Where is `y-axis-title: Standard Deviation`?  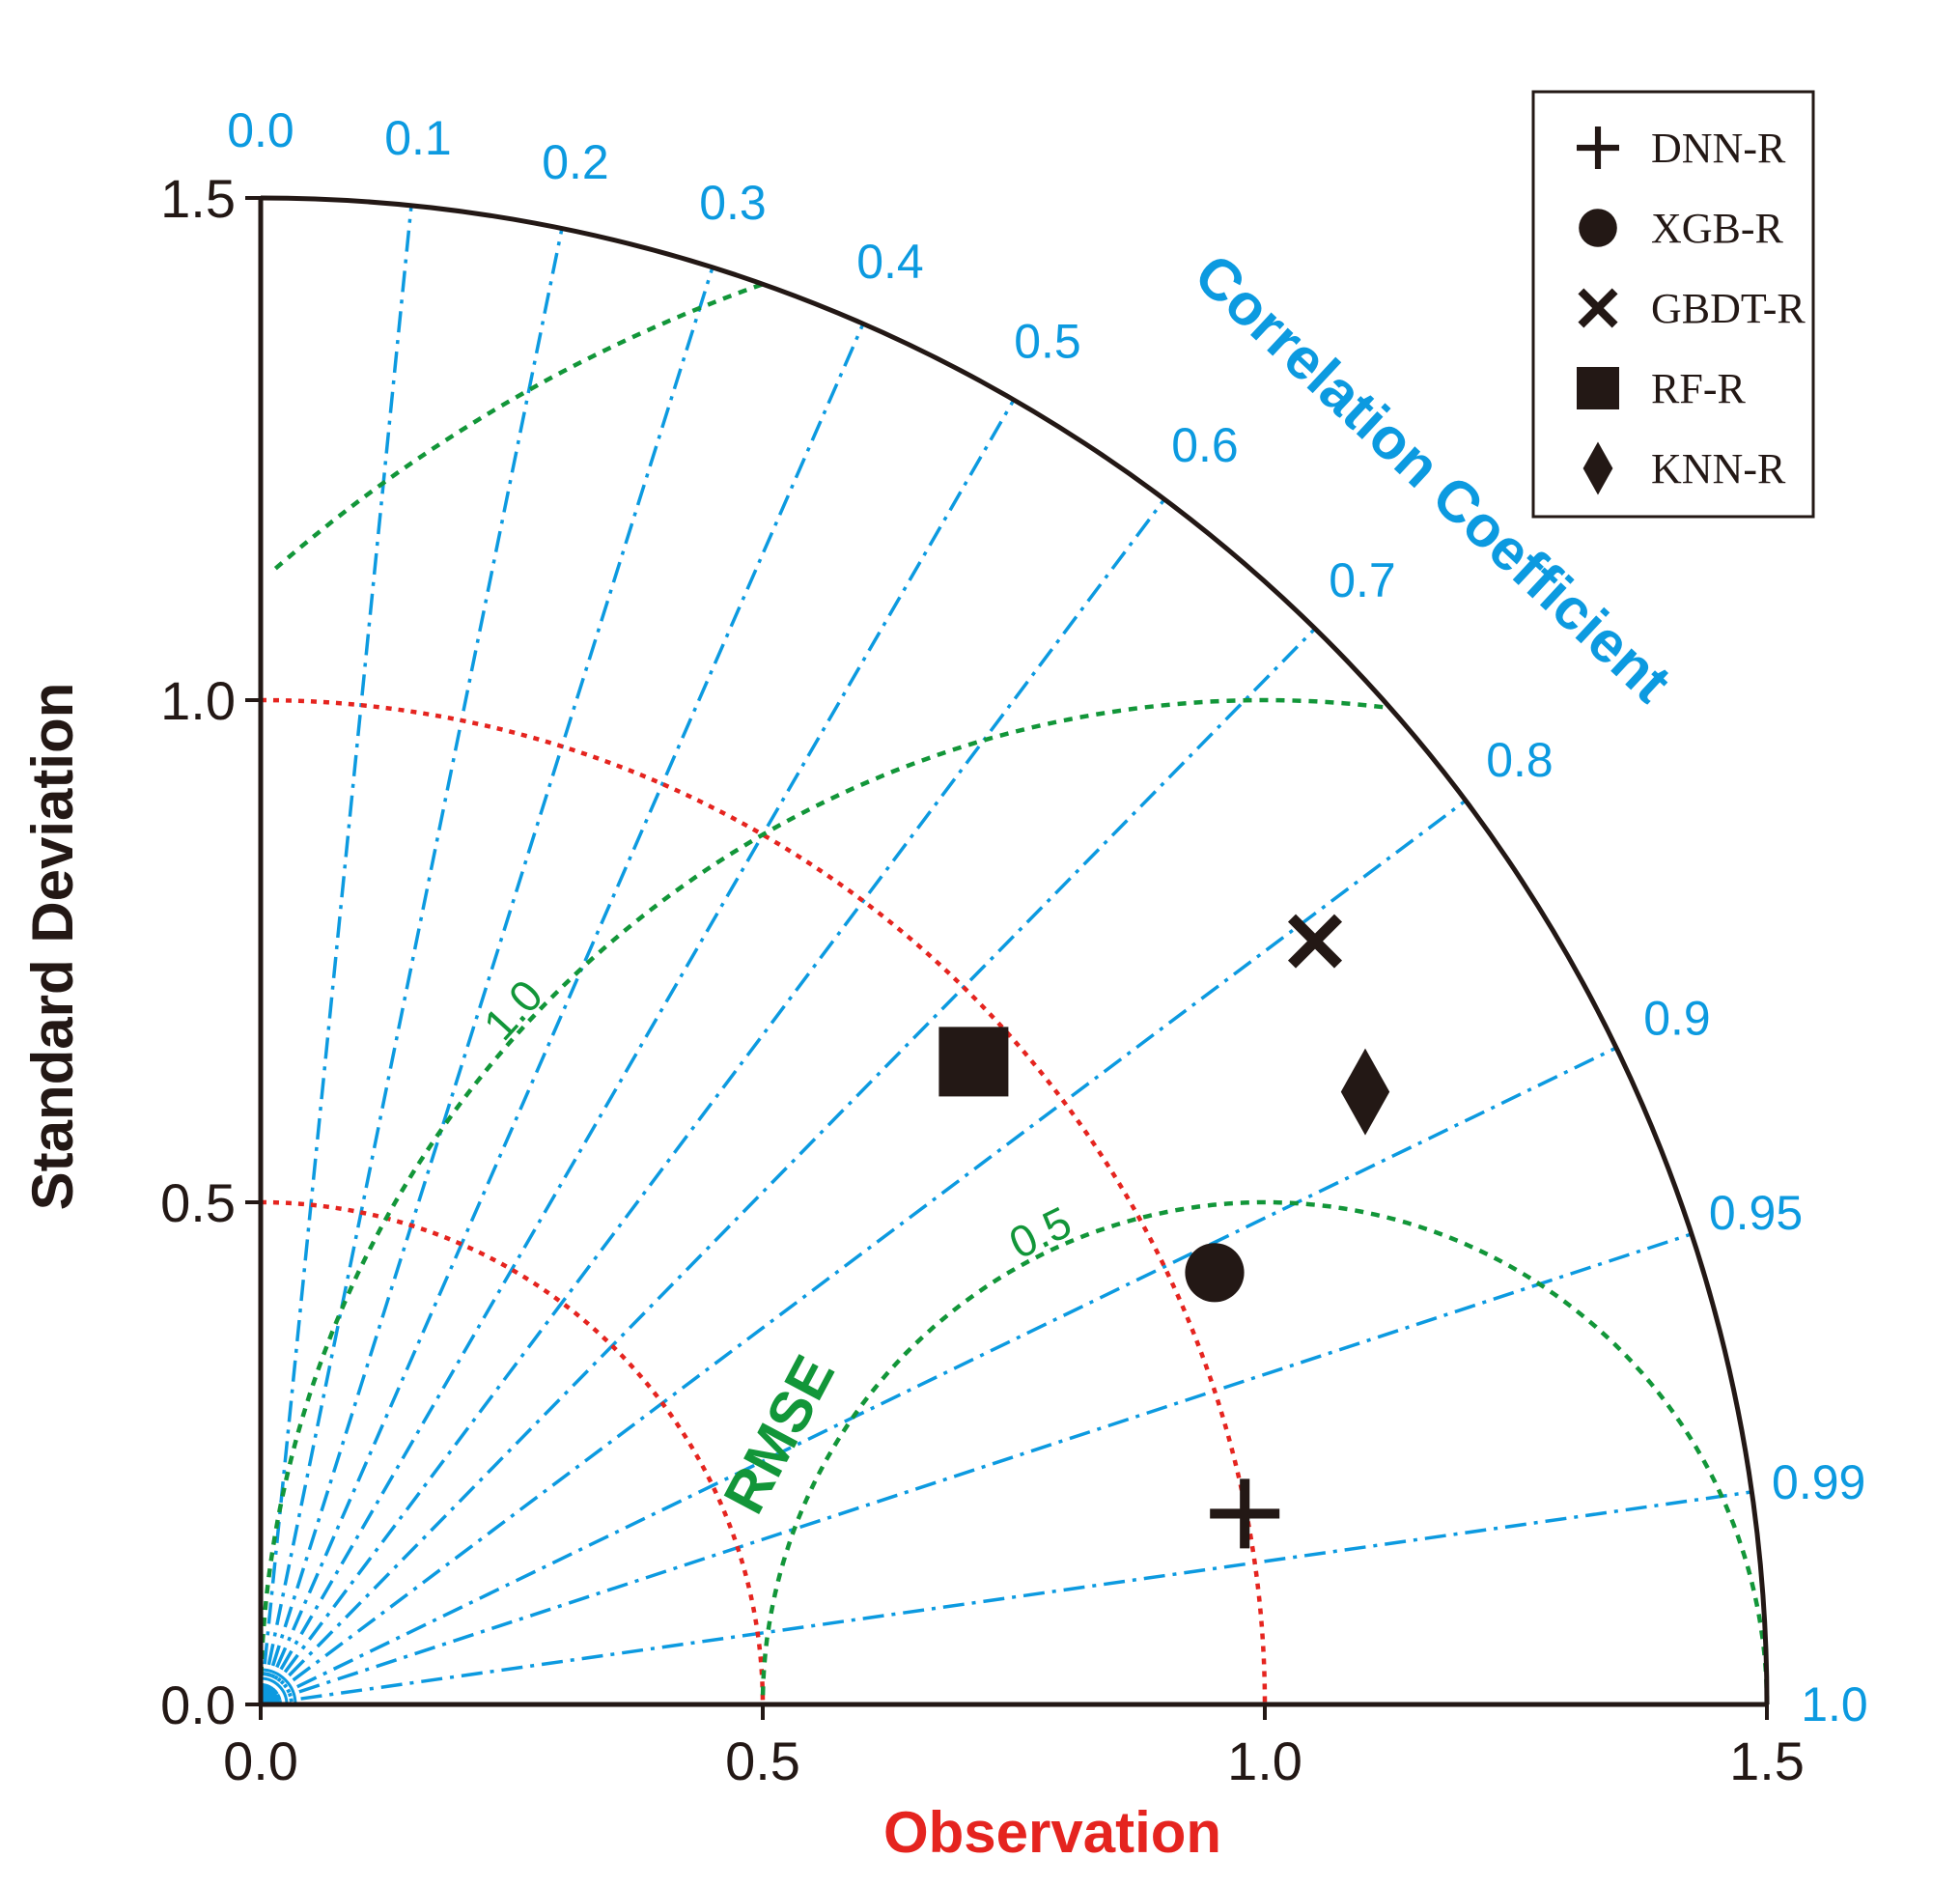 y-axis-title: Standard Deviation is located at coordinates (53, 947).